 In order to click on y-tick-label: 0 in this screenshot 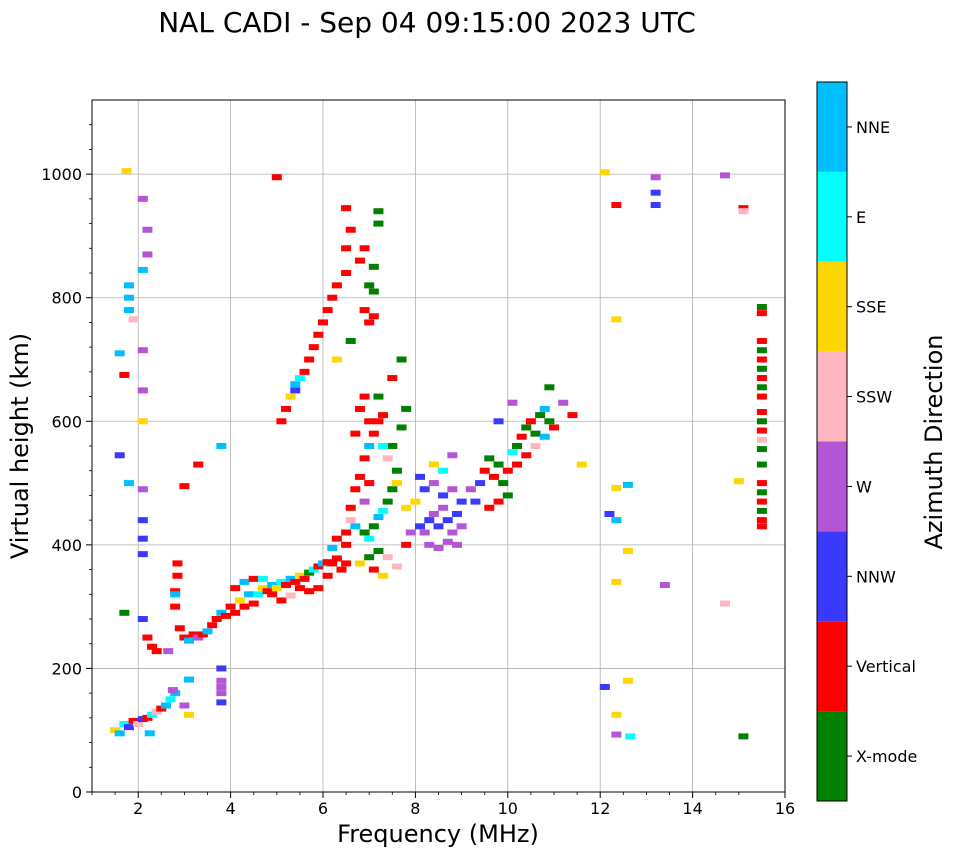, I will do `click(77, 792)`.